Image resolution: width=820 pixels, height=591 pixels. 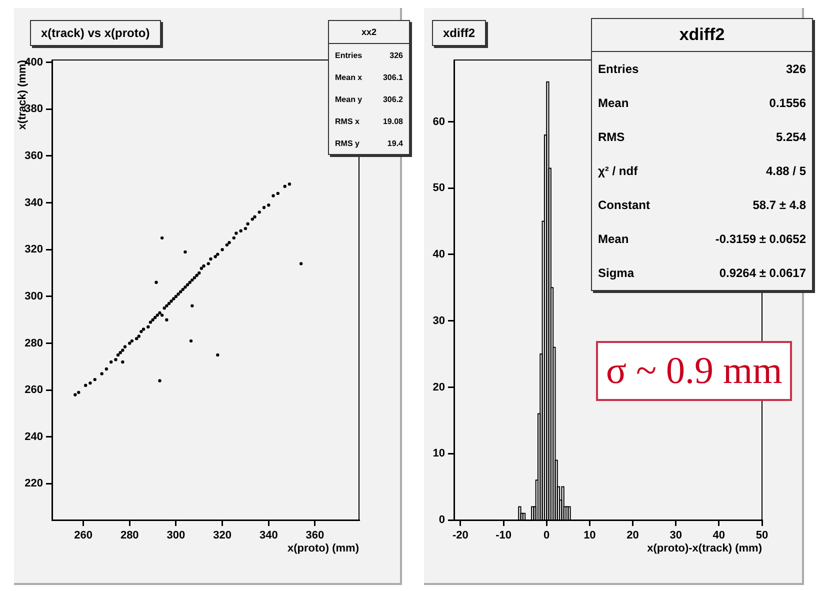 What do you see at coordinates (719, 536) in the screenshot?
I see `x-tick-label: 40` at bounding box center [719, 536].